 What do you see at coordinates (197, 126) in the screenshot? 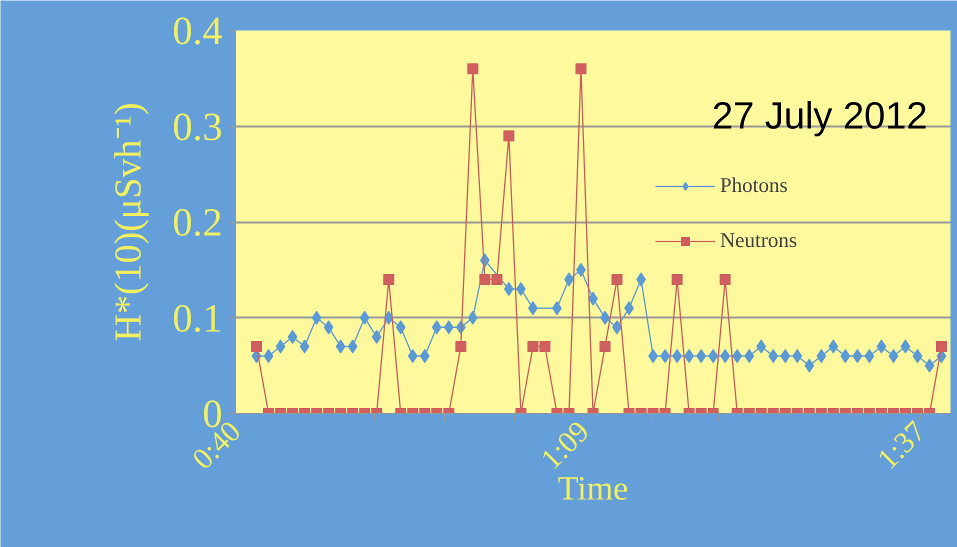
I see `y-tick-label: 0.3` at bounding box center [197, 126].